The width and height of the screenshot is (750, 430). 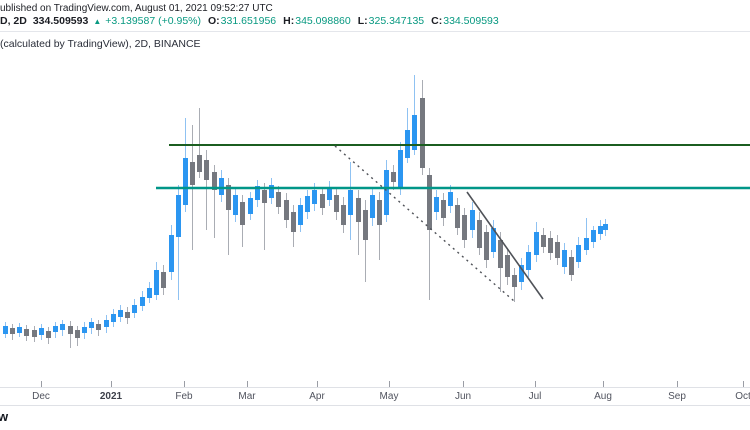 What do you see at coordinates (184, 396) in the screenshot?
I see `x-axis-label-feb: Feb` at bounding box center [184, 396].